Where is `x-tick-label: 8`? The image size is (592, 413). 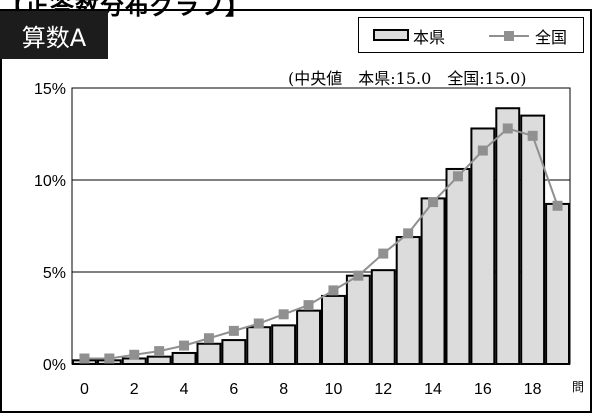
x-tick-label: 8 is located at coordinates (283, 389).